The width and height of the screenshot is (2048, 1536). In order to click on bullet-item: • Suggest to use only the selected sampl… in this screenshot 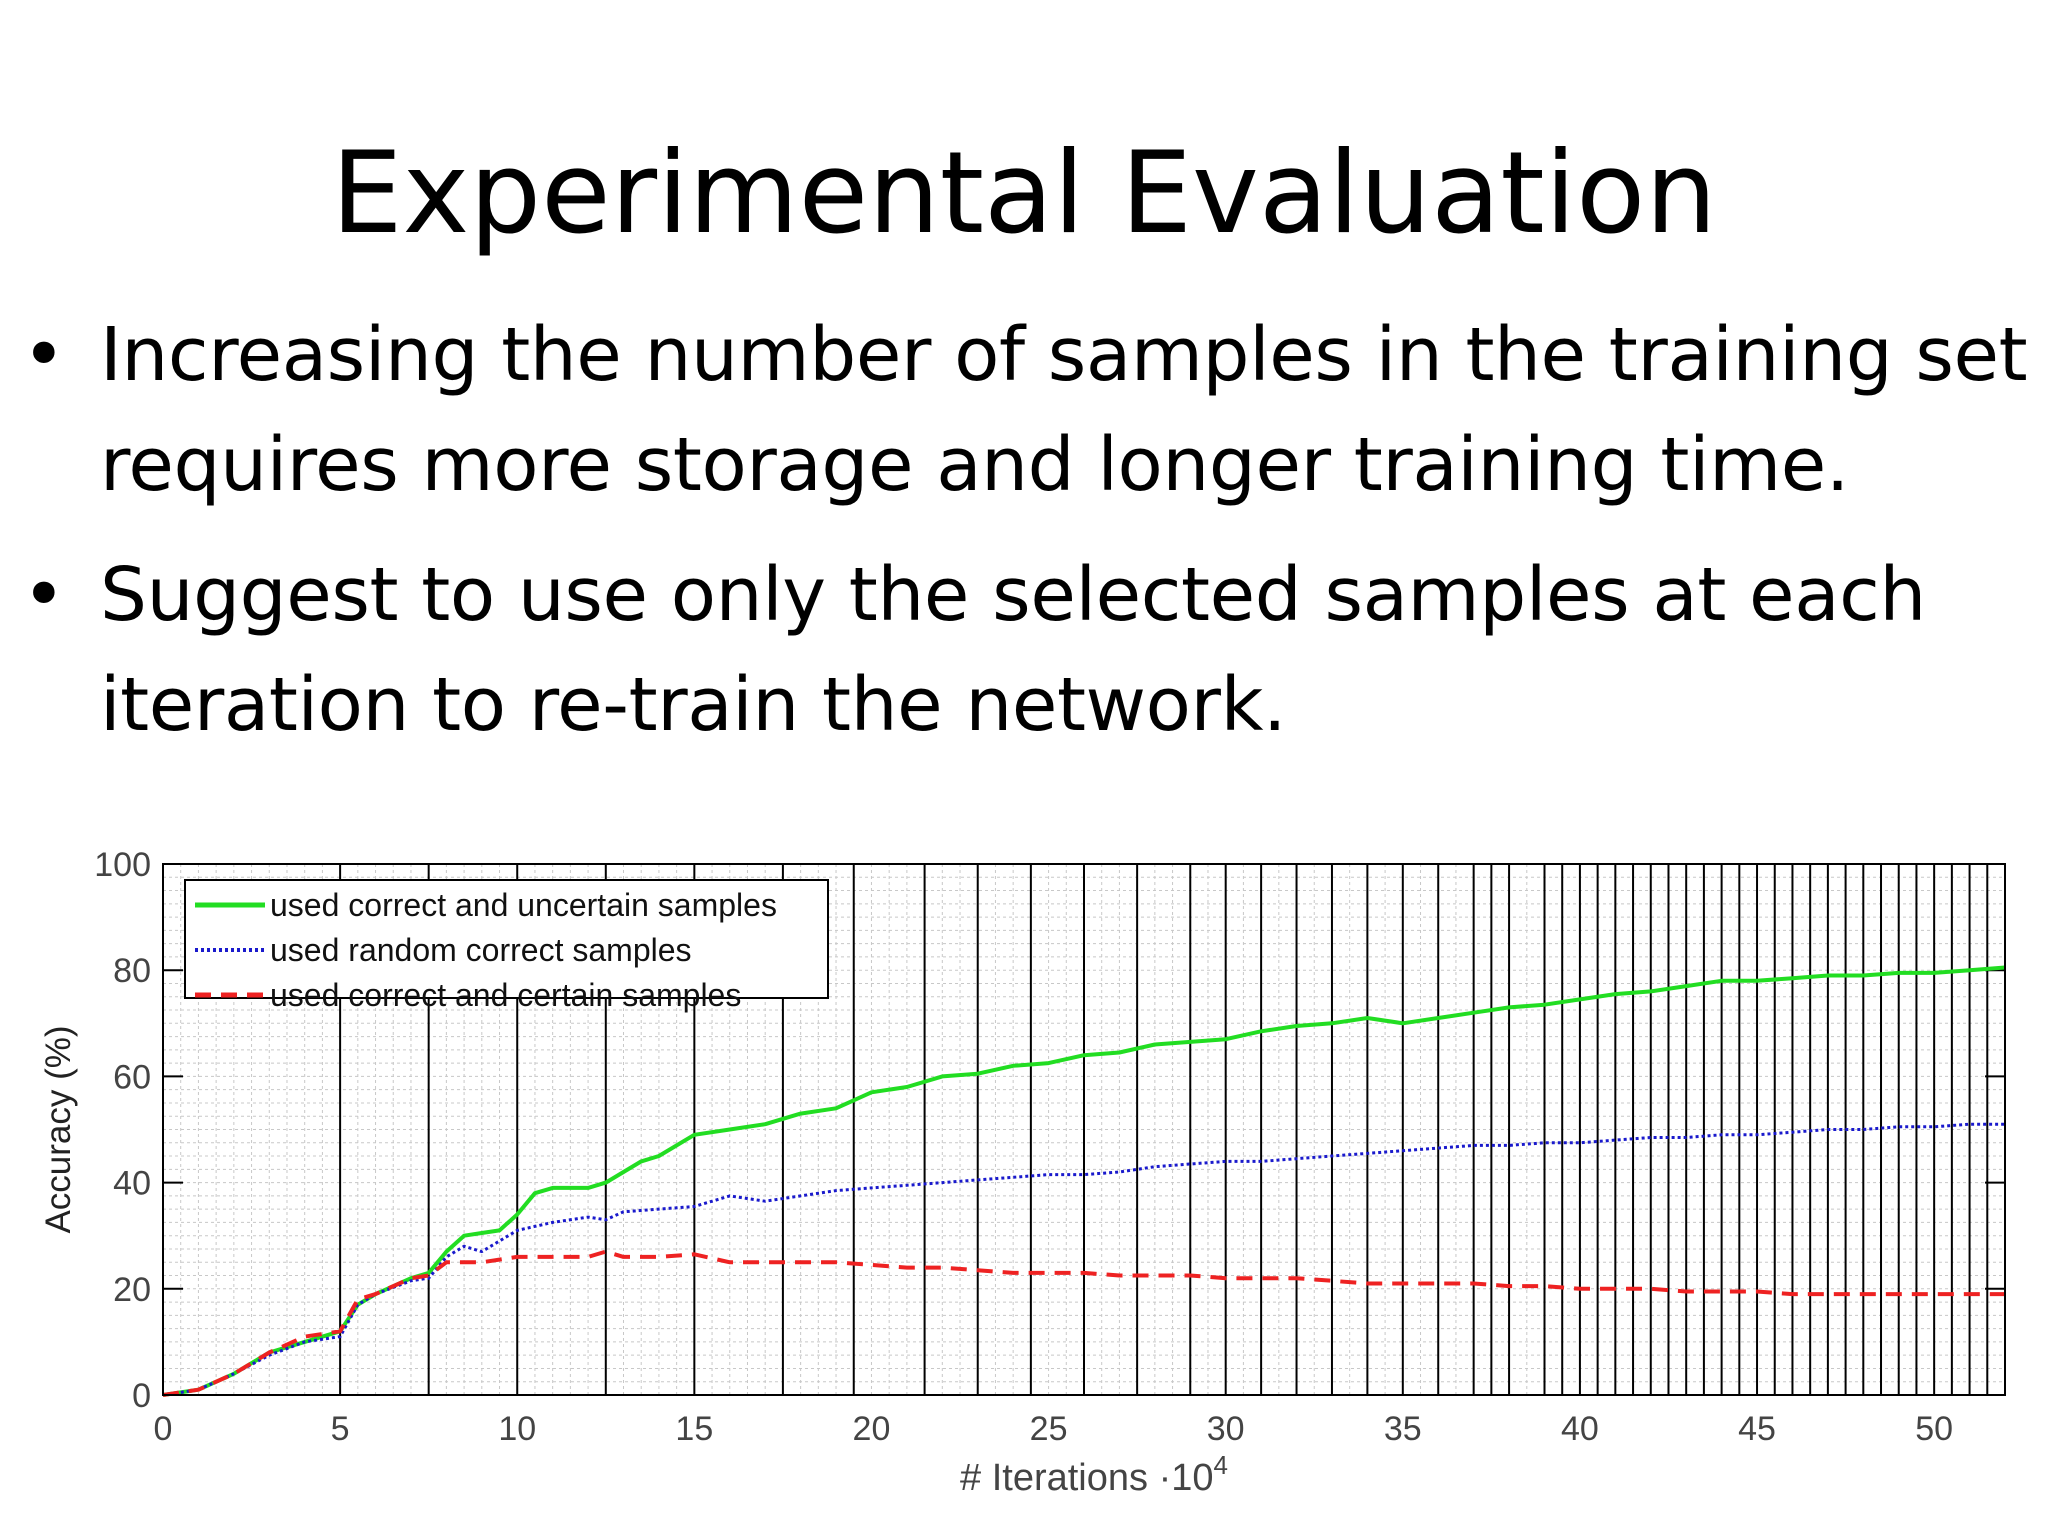, I will do `click(1030, 650)`.